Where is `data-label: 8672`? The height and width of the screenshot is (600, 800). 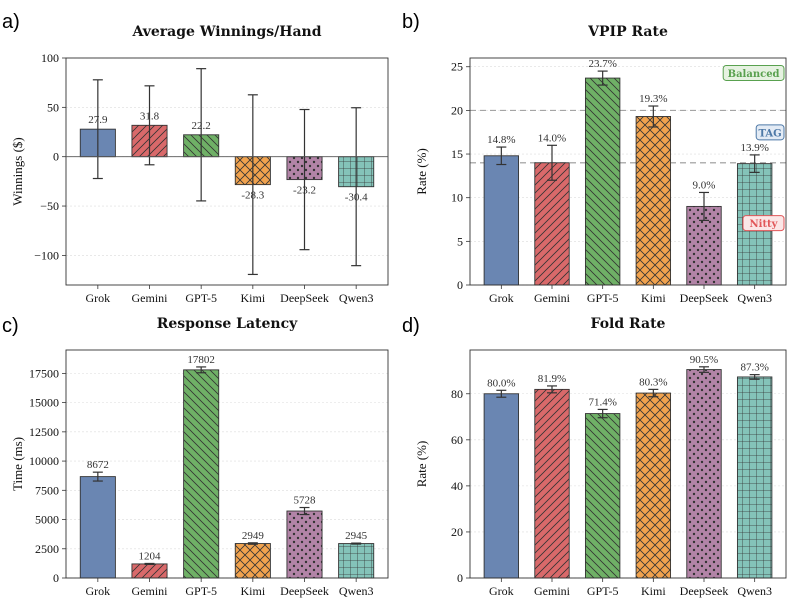
data-label: 8672 is located at coordinates (98, 465).